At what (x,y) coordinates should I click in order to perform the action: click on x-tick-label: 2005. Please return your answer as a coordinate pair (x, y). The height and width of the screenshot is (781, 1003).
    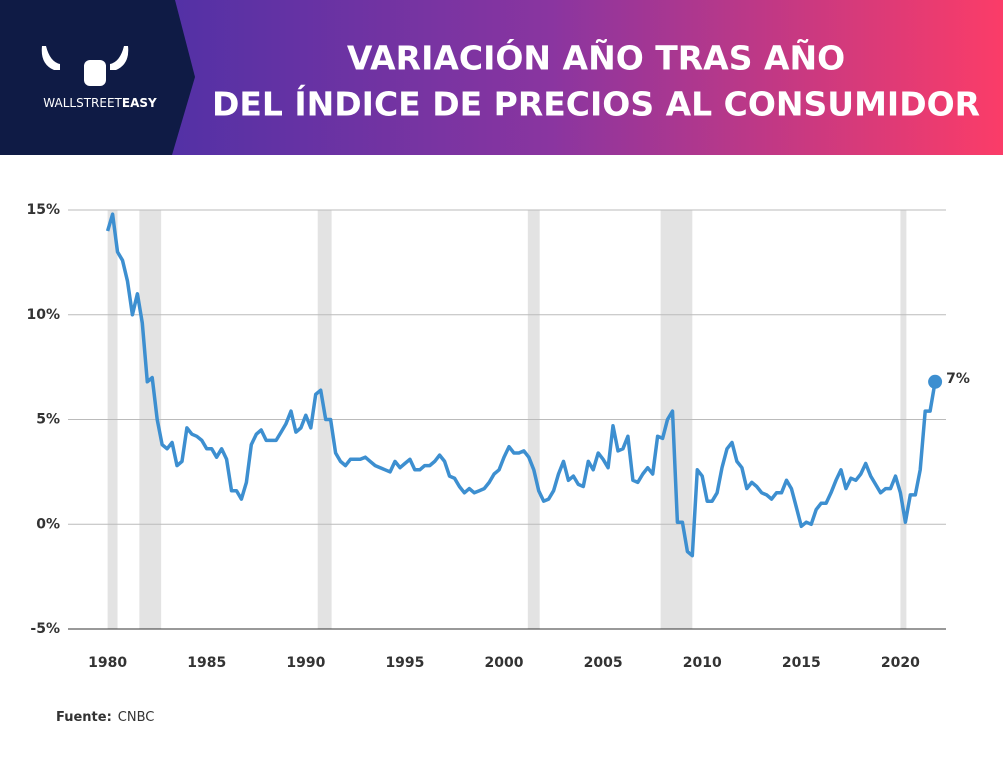
    Looking at the image, I should click on (603, 663).